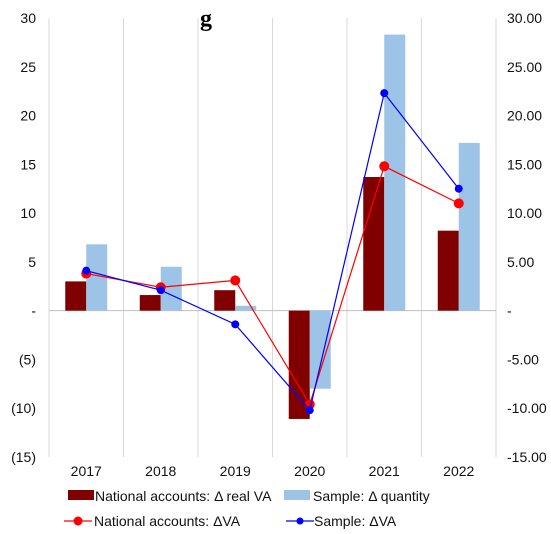 The width and height of the screenshot is (551, 534). What do you see at coordinates (28, 164) in the screenshot?
I see `left-tick-label: 15` at bounding box center [28, 164].